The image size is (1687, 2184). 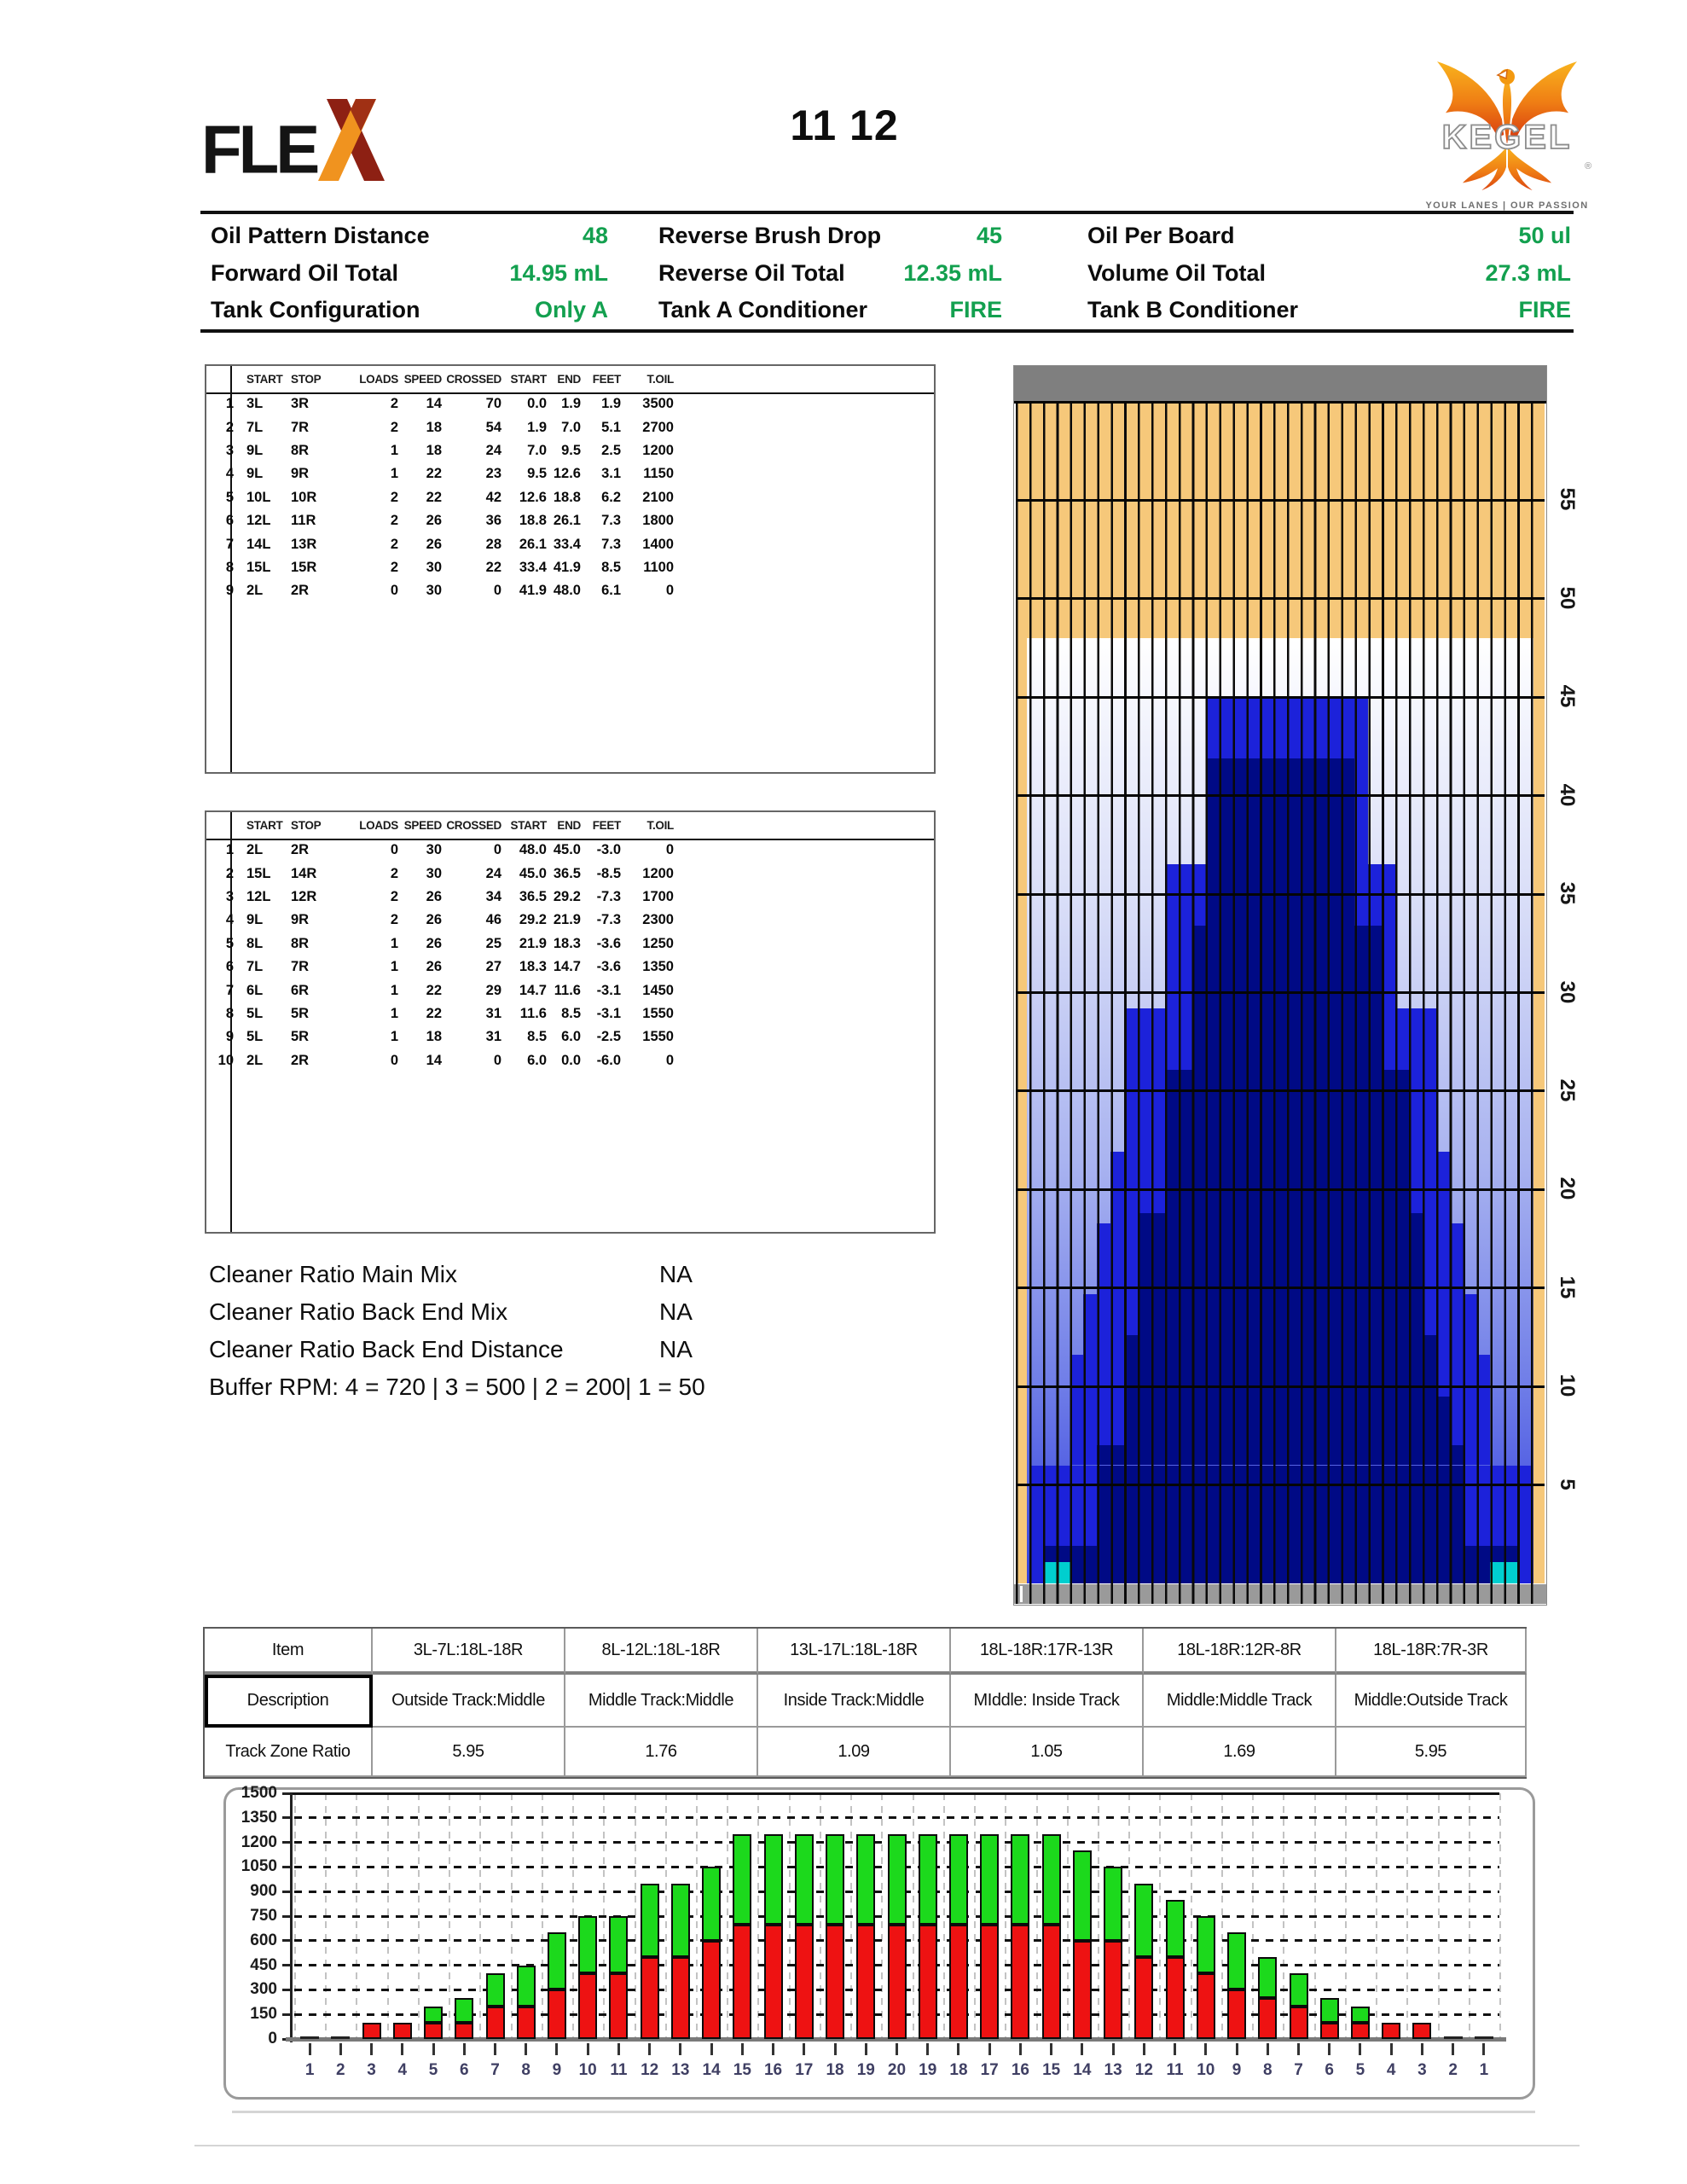 I want to click on cell: 10, so click(x=226, y=1060).